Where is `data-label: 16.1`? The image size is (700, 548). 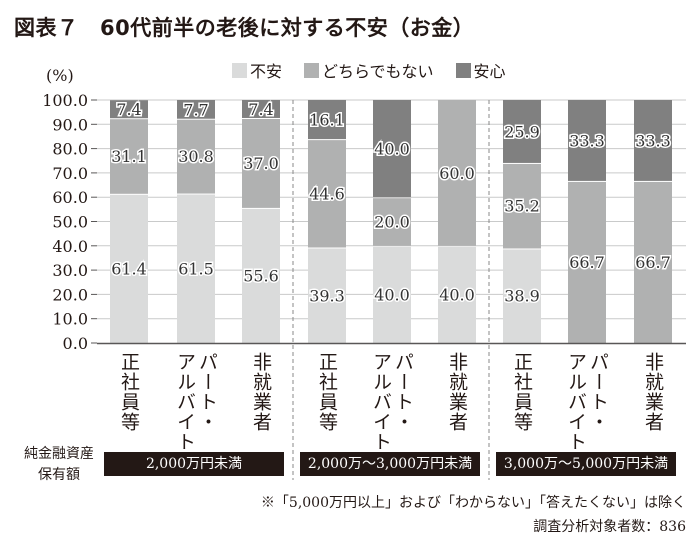
data-label: 16.1 is located at coordinates (327, 120).